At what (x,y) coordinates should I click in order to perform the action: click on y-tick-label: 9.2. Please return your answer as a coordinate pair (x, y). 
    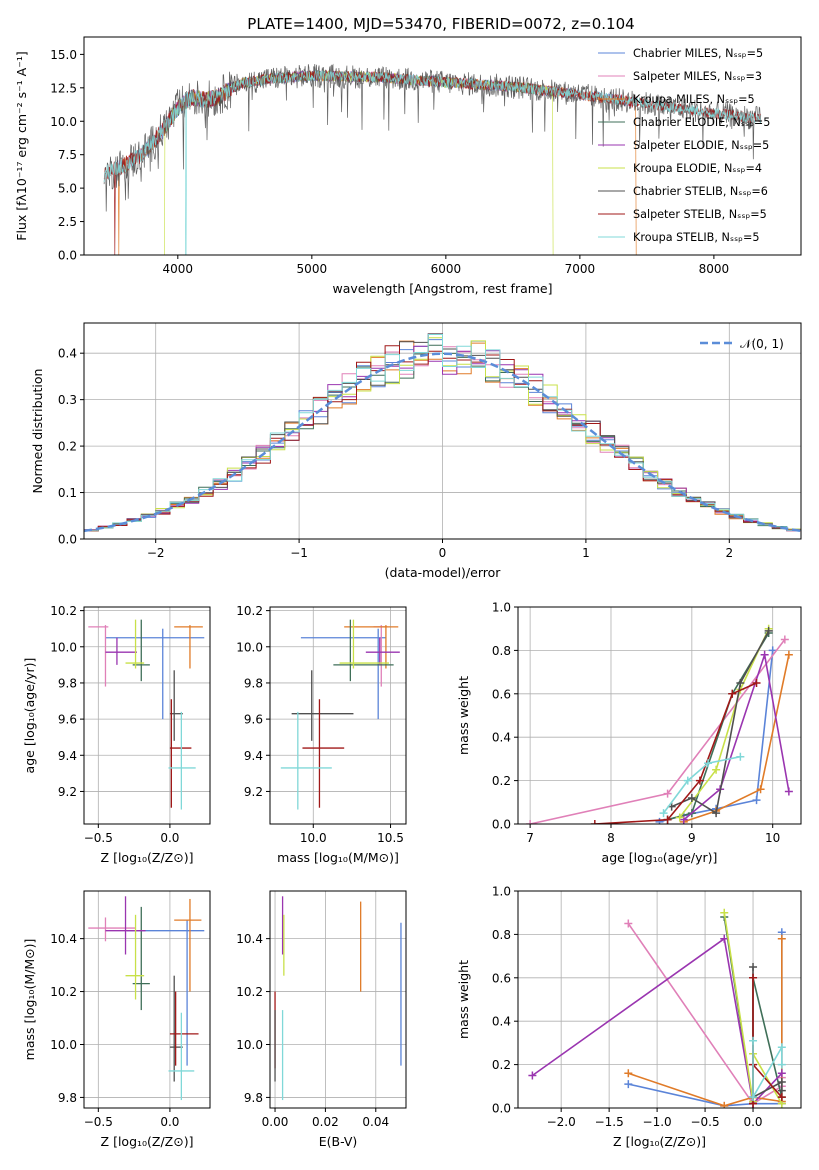
    Looking at the image, I should click on (253, 792).